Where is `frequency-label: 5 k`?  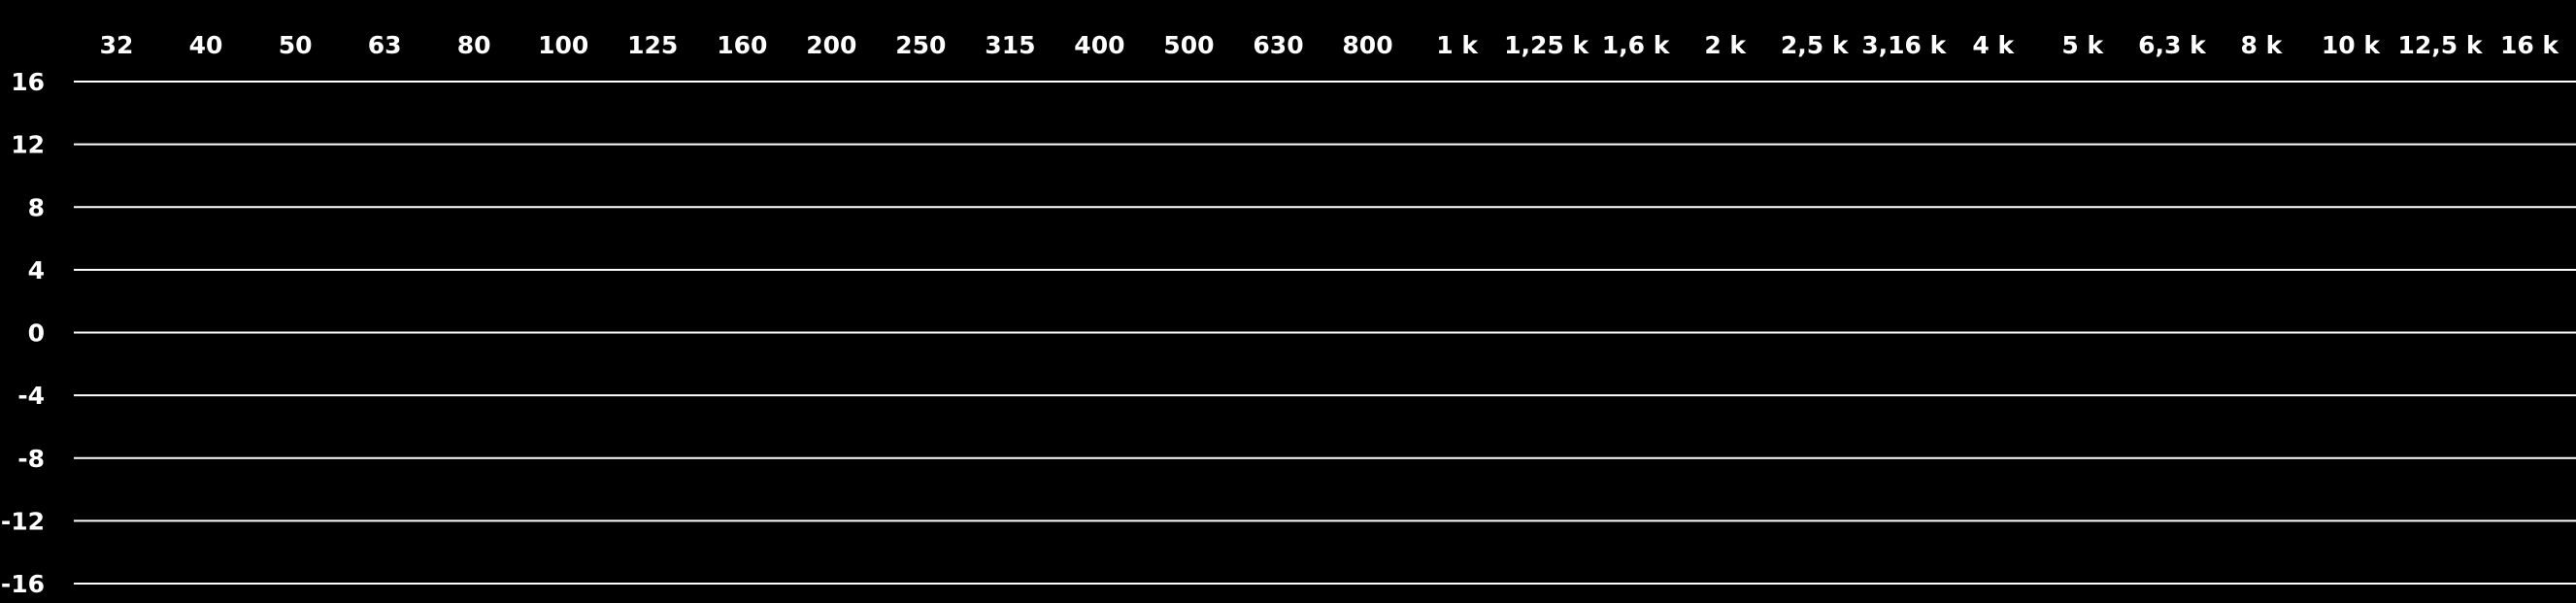 frequency-label: 5 k is located at coordinates (2083, 45).